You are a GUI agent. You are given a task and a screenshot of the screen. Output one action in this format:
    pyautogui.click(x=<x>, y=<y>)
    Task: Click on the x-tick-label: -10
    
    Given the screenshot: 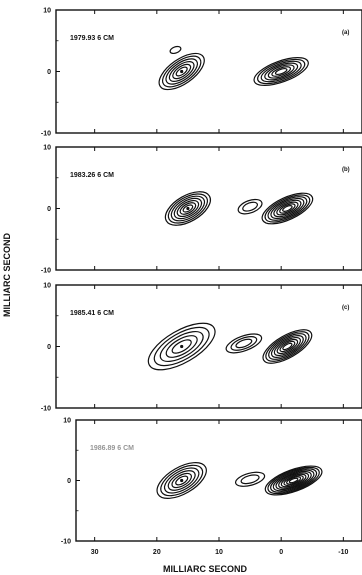 What is the action you would take?
    pyautogui.click(x=343, y=552)
    